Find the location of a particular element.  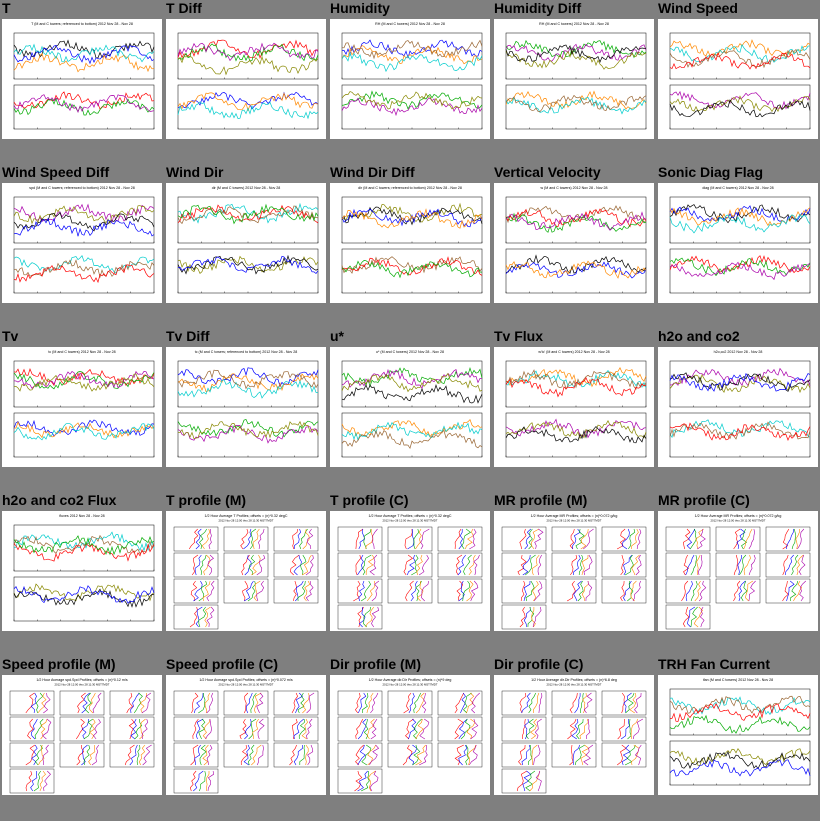

panel-title: Wind Speed Diff is located at coordinates (56, 172).